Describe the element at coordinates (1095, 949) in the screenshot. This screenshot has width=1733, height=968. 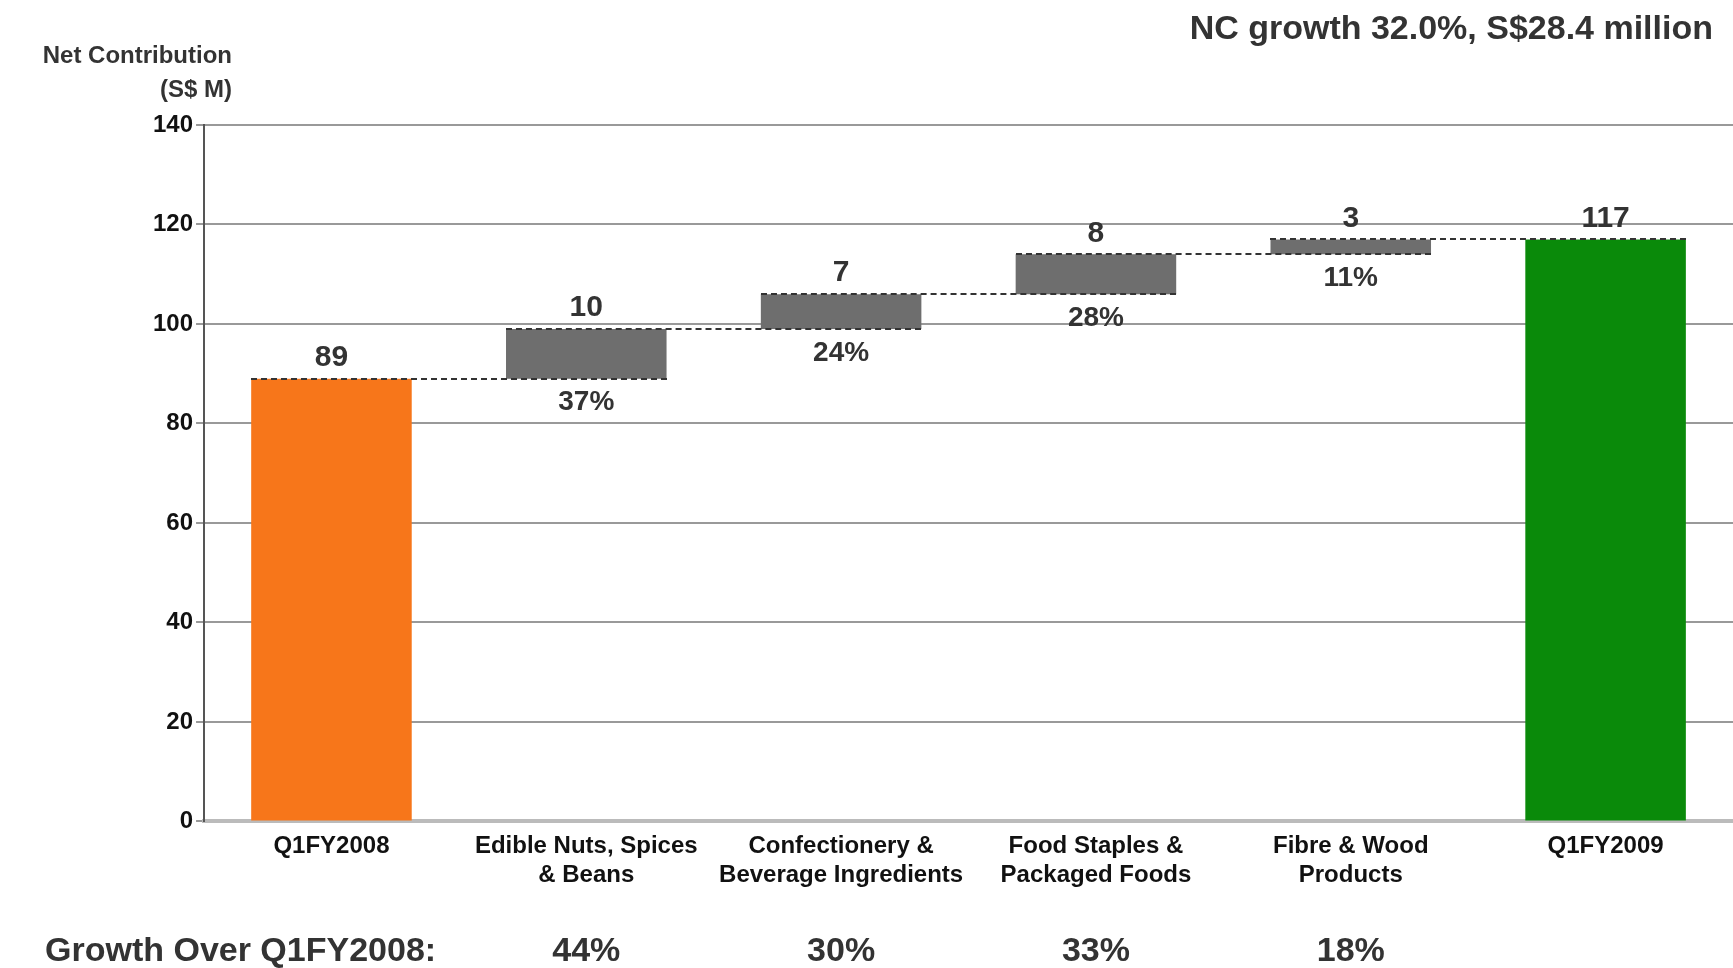
I see `text: 33%` at that location.